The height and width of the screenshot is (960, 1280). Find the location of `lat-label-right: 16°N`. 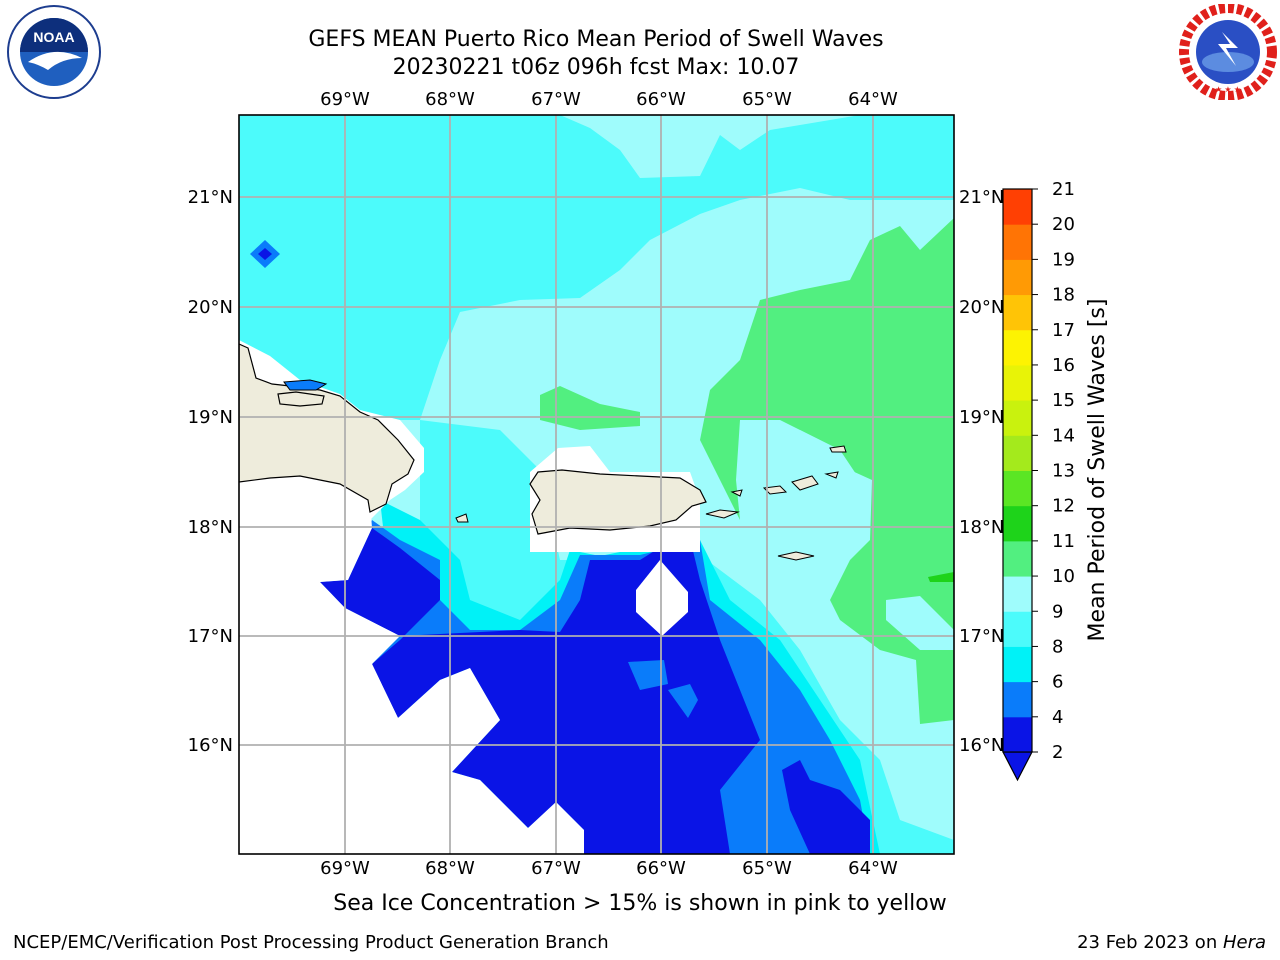

lat-label-right: 16°N is located at coordinates (981, 745).